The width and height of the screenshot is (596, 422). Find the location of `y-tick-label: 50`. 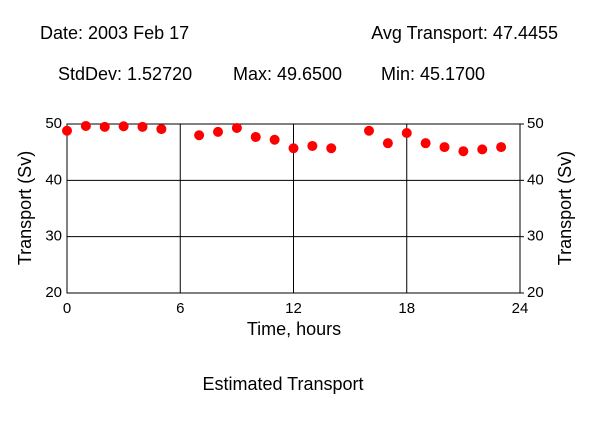

y-tick-label: 50 is located at coordinates (53, 123).